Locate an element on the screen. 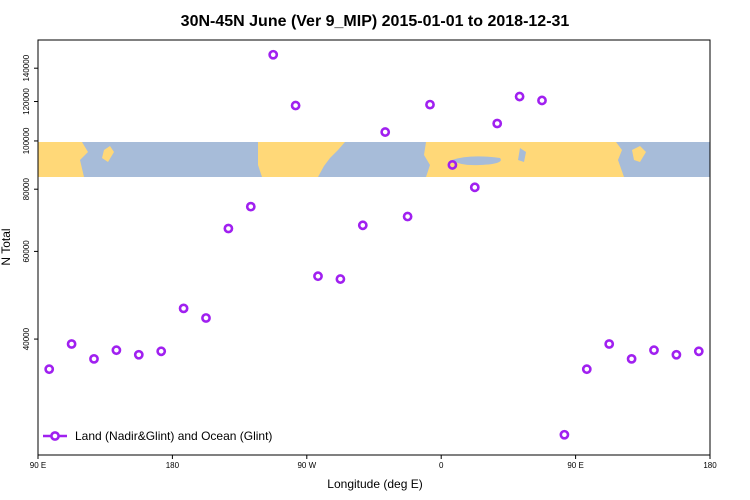 The width and height of the screenshot is (750, 500). y-tick-label: 100000 is located at coordinates (26, 140).